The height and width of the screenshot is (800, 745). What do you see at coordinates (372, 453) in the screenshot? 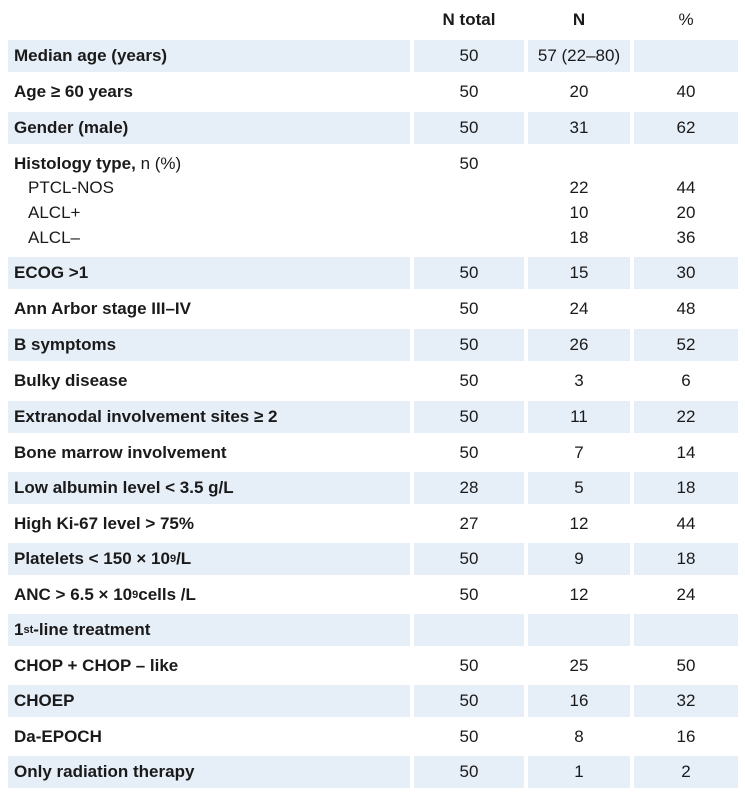
I see `table-row: Bone marrow involvement 50 7 14` at bounding box center [372, 453].